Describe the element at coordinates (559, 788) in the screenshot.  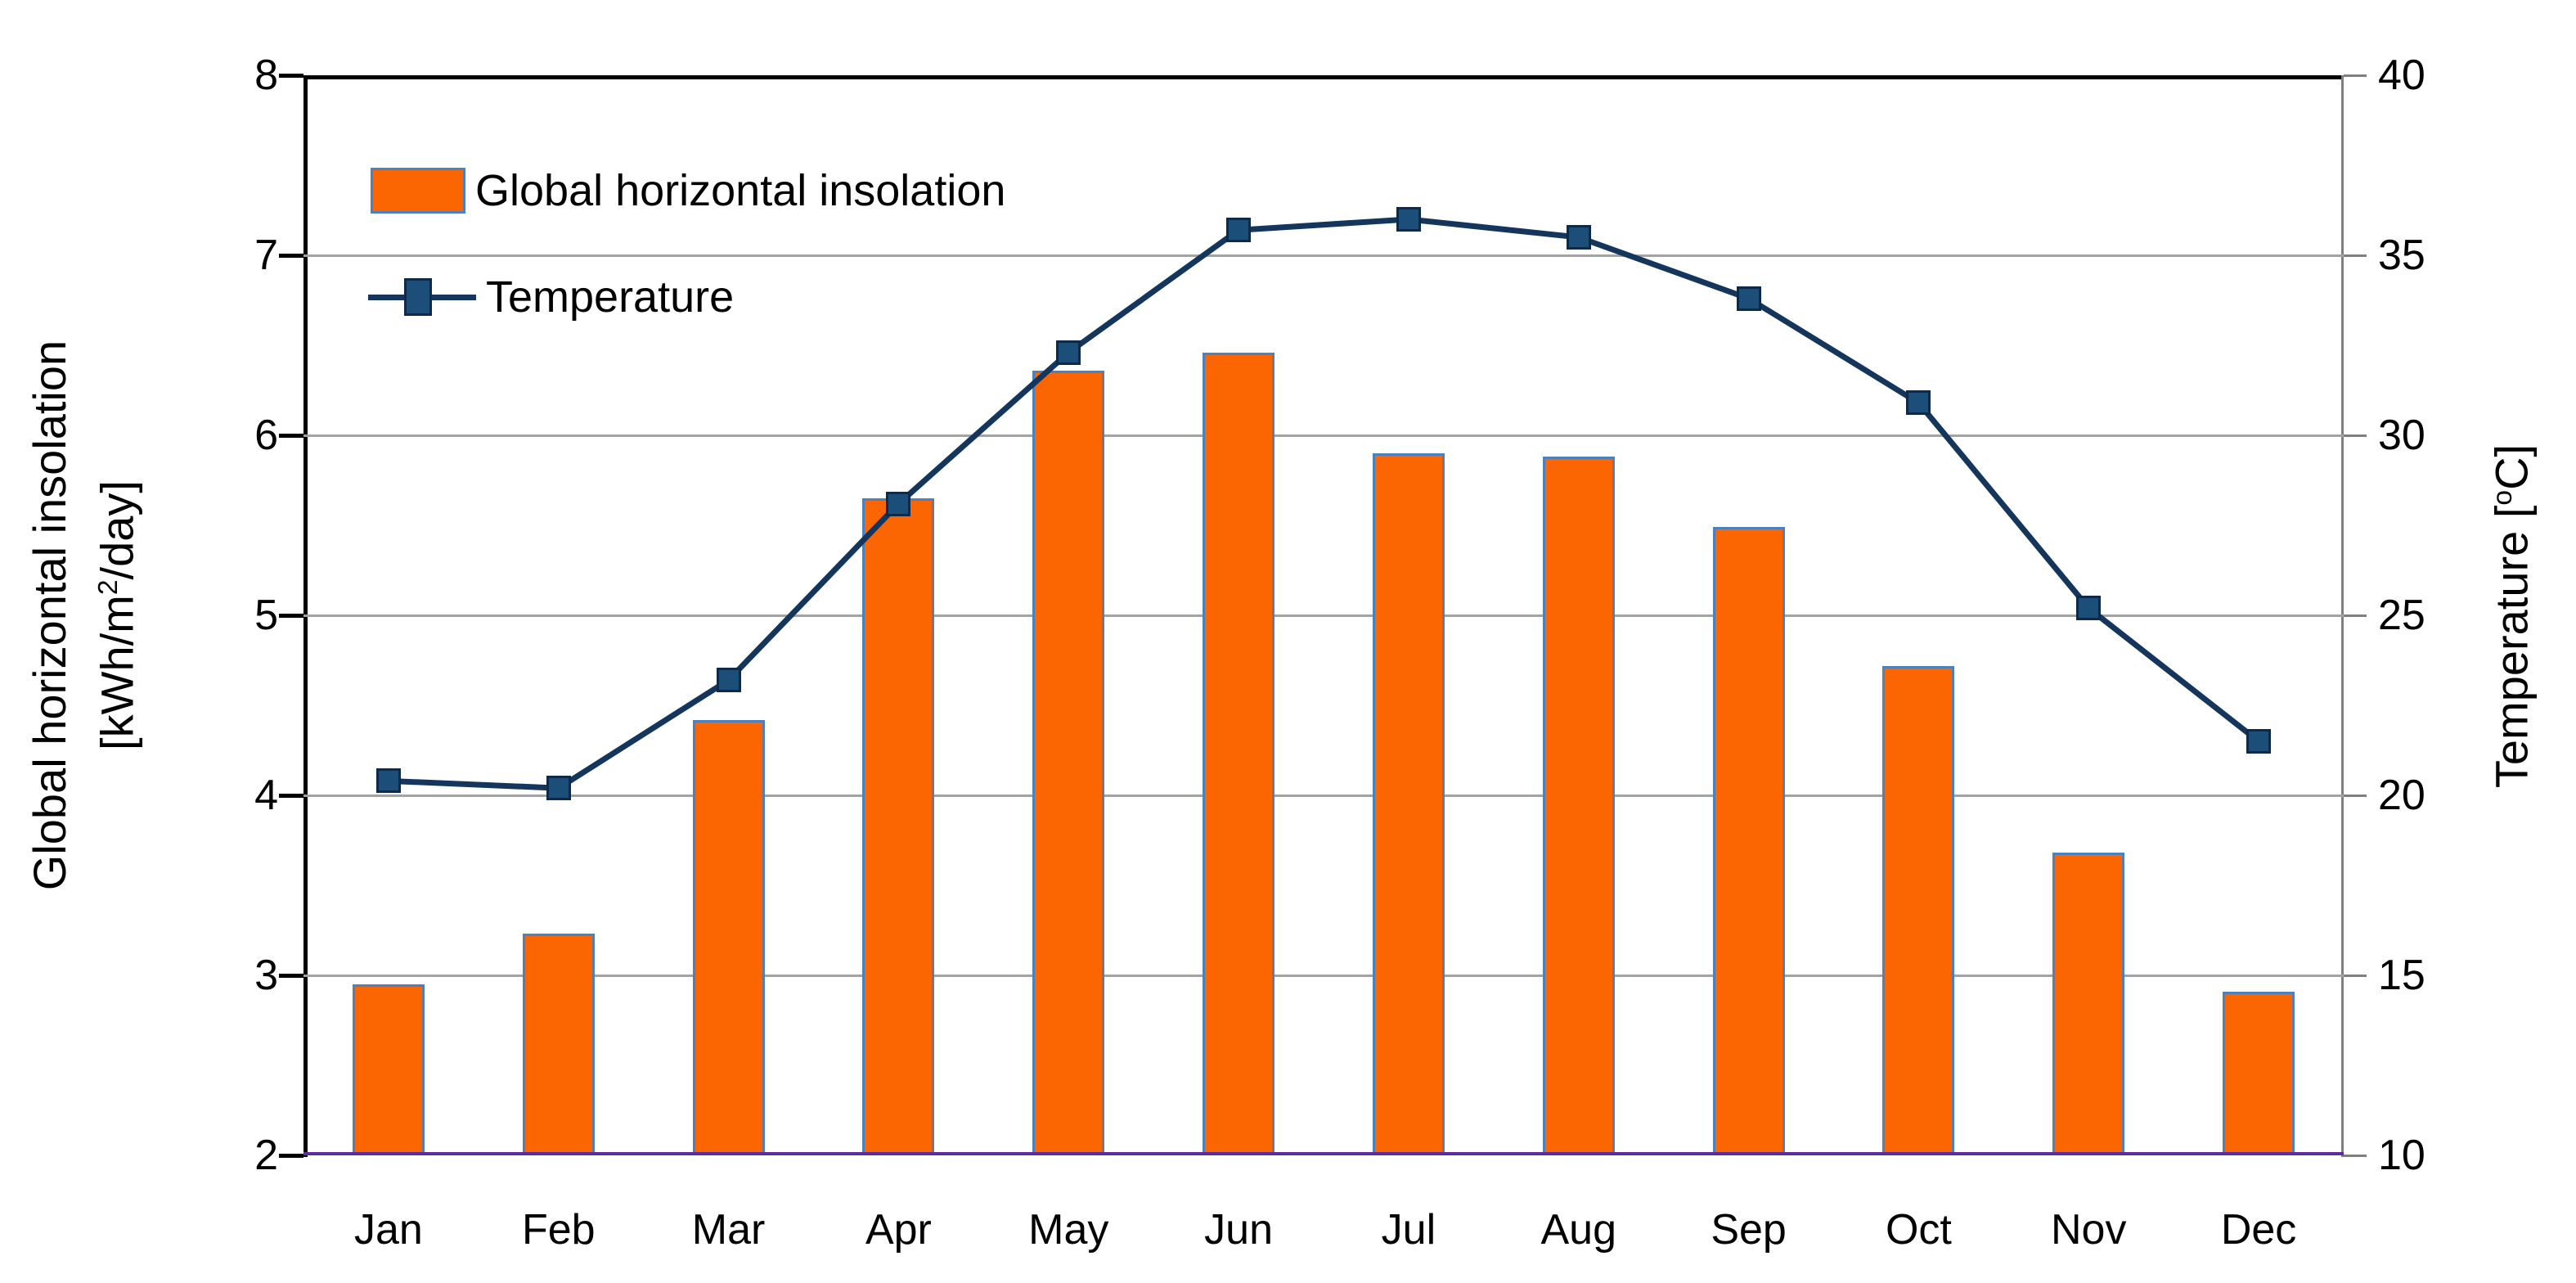
I see `temperature-marker-feb` at that location.